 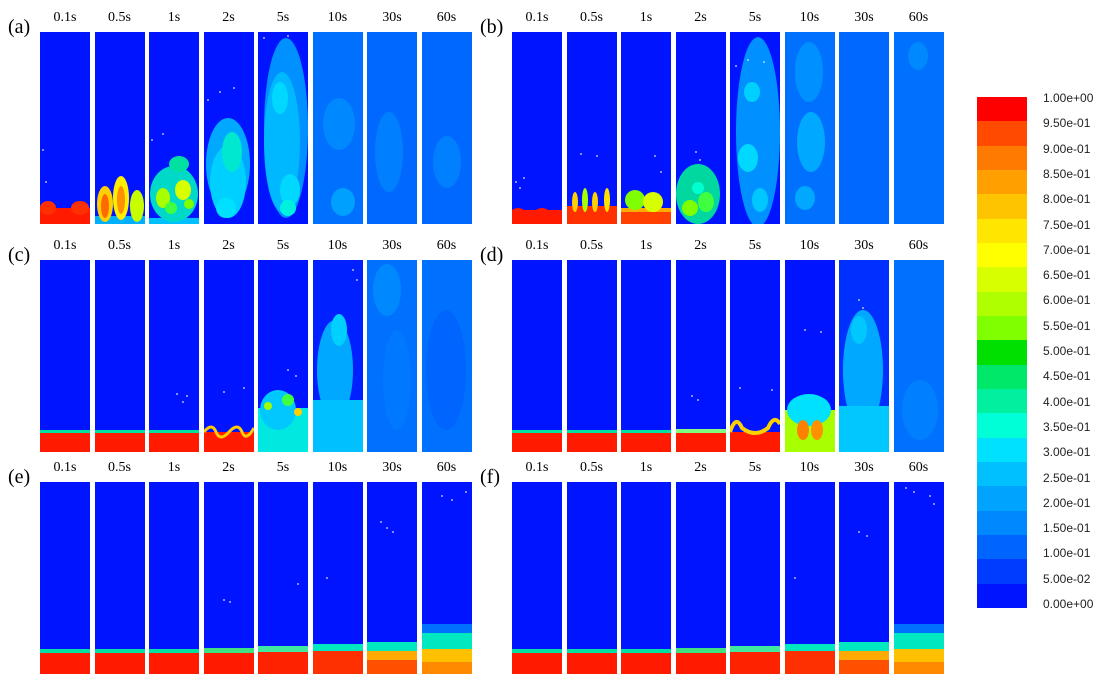 What do you see at coordinates (1068, 604) in the screenshot?
I see `colorbar-label: 0.00e+00` at bounding box center [1068, 604].